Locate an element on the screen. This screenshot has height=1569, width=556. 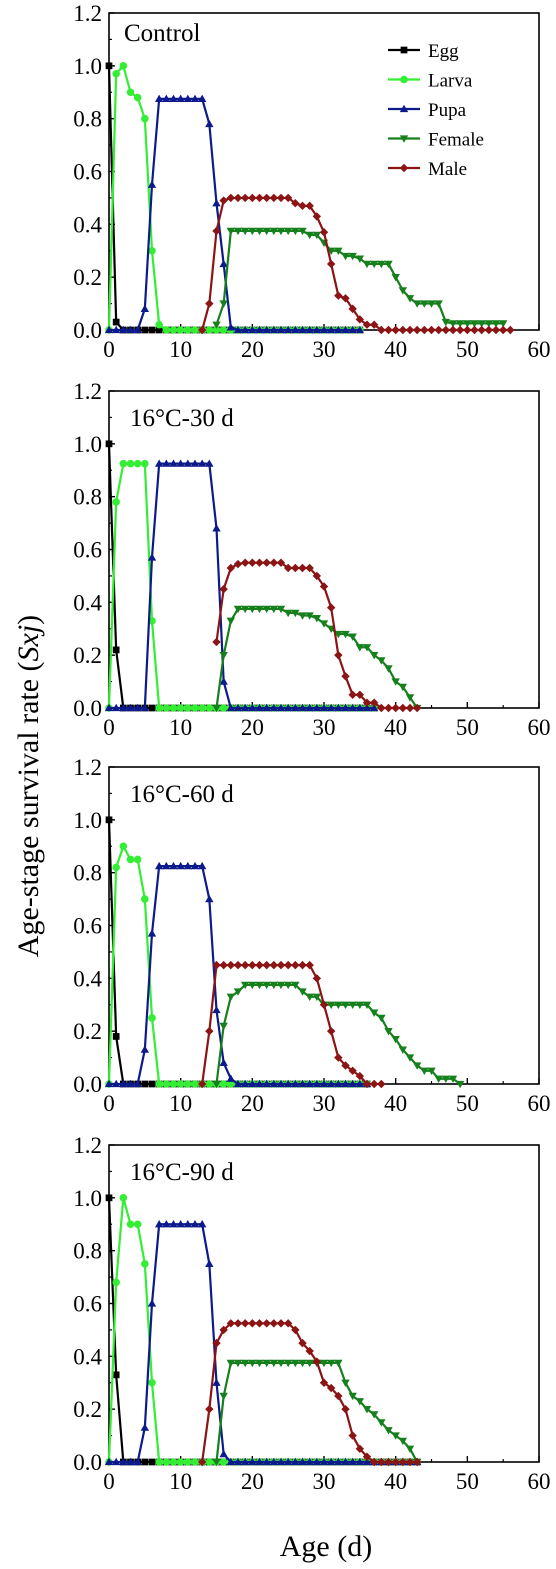
series-line-female is located at coordinates (317, 658).